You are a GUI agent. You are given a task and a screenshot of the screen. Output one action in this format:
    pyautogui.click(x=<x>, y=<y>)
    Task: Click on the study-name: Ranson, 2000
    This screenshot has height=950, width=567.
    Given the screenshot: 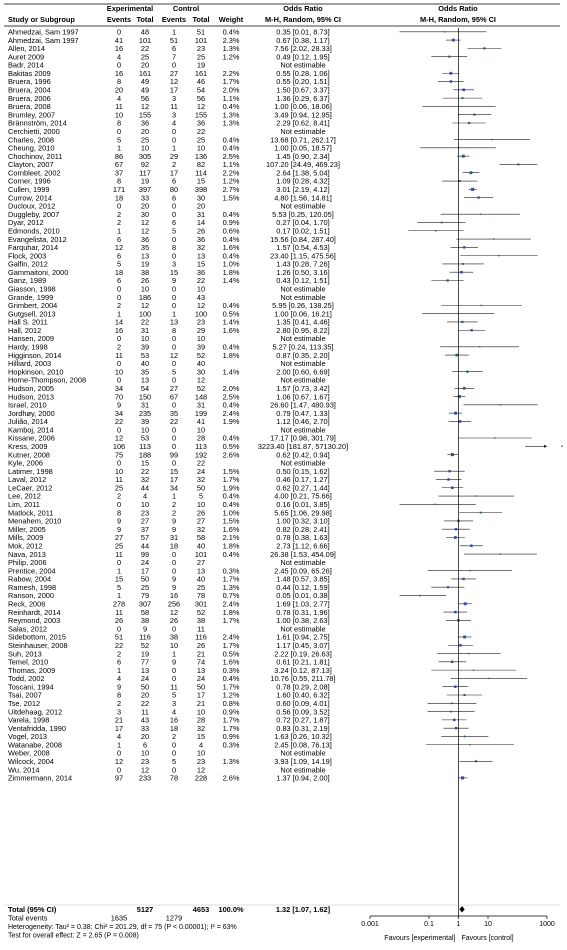 What is the action you would take?
    pyautogui.click(x=31, y=595)
    